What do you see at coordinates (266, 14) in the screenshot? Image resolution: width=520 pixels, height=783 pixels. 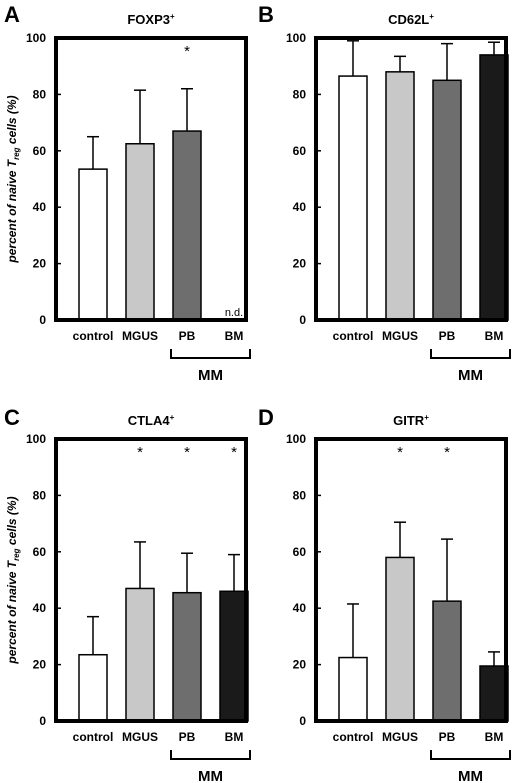 I see `panel-letter: B` at bounding box center [266, 14].